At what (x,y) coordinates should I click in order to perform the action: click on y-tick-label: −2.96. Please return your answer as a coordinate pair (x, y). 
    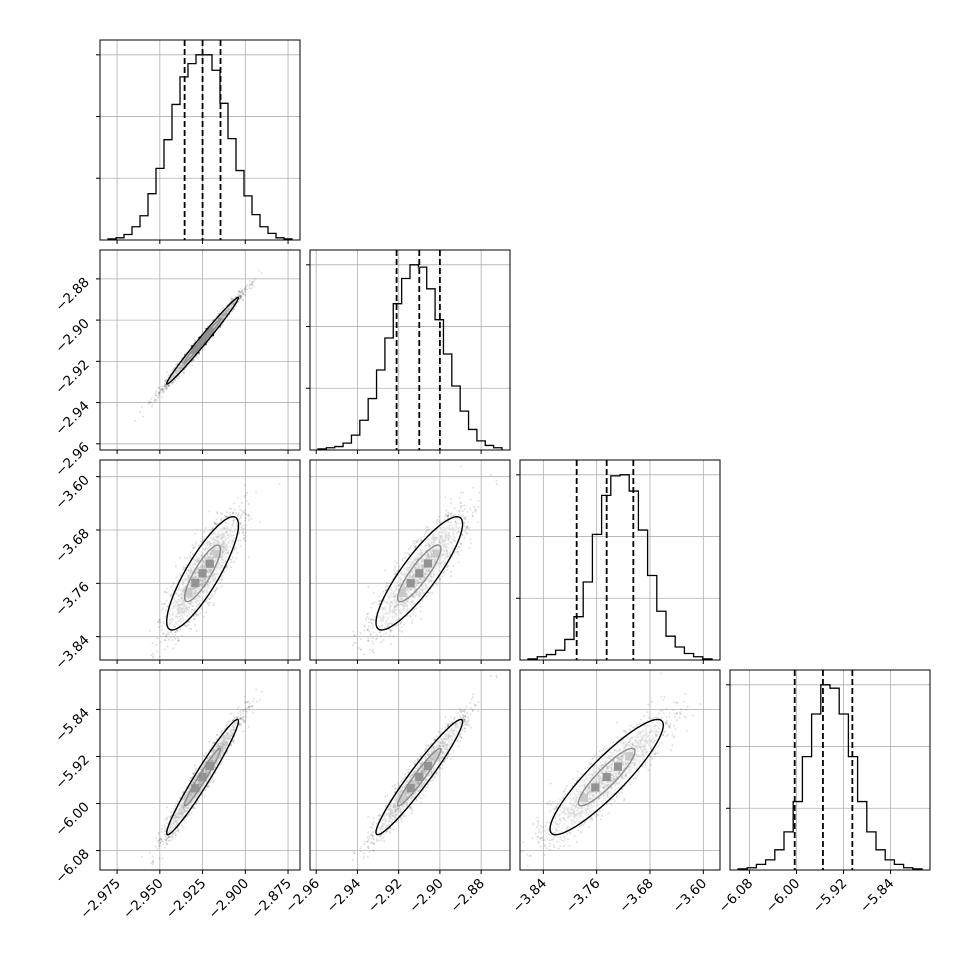
    Looking at the image, I should click on (72, 459).